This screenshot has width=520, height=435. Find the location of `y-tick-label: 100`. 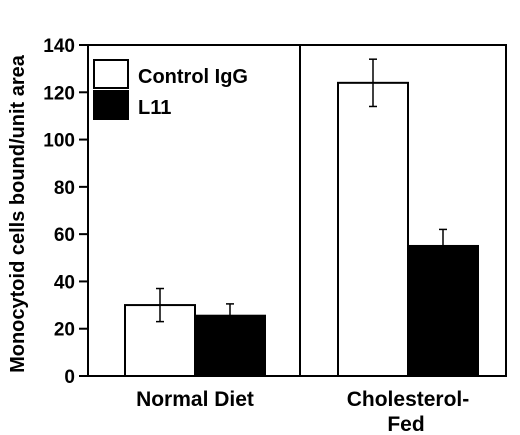

y-tick-label: 100 is located at coordinates (59, 141).